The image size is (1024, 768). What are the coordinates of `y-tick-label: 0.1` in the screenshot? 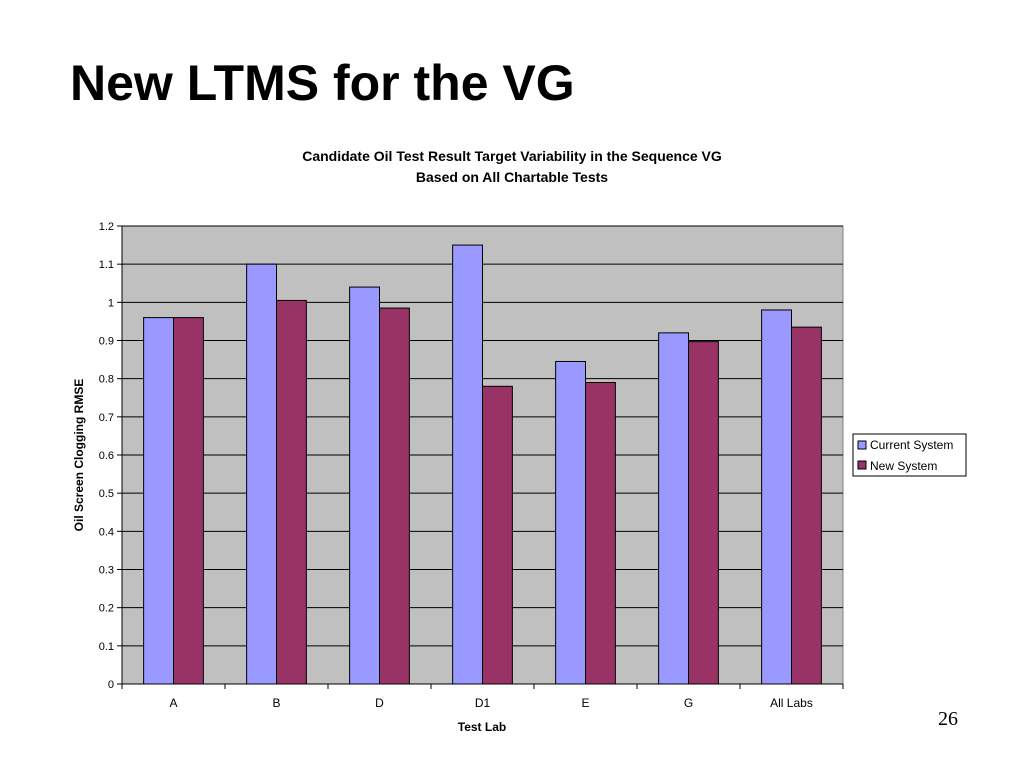 It's located at (106, 647).